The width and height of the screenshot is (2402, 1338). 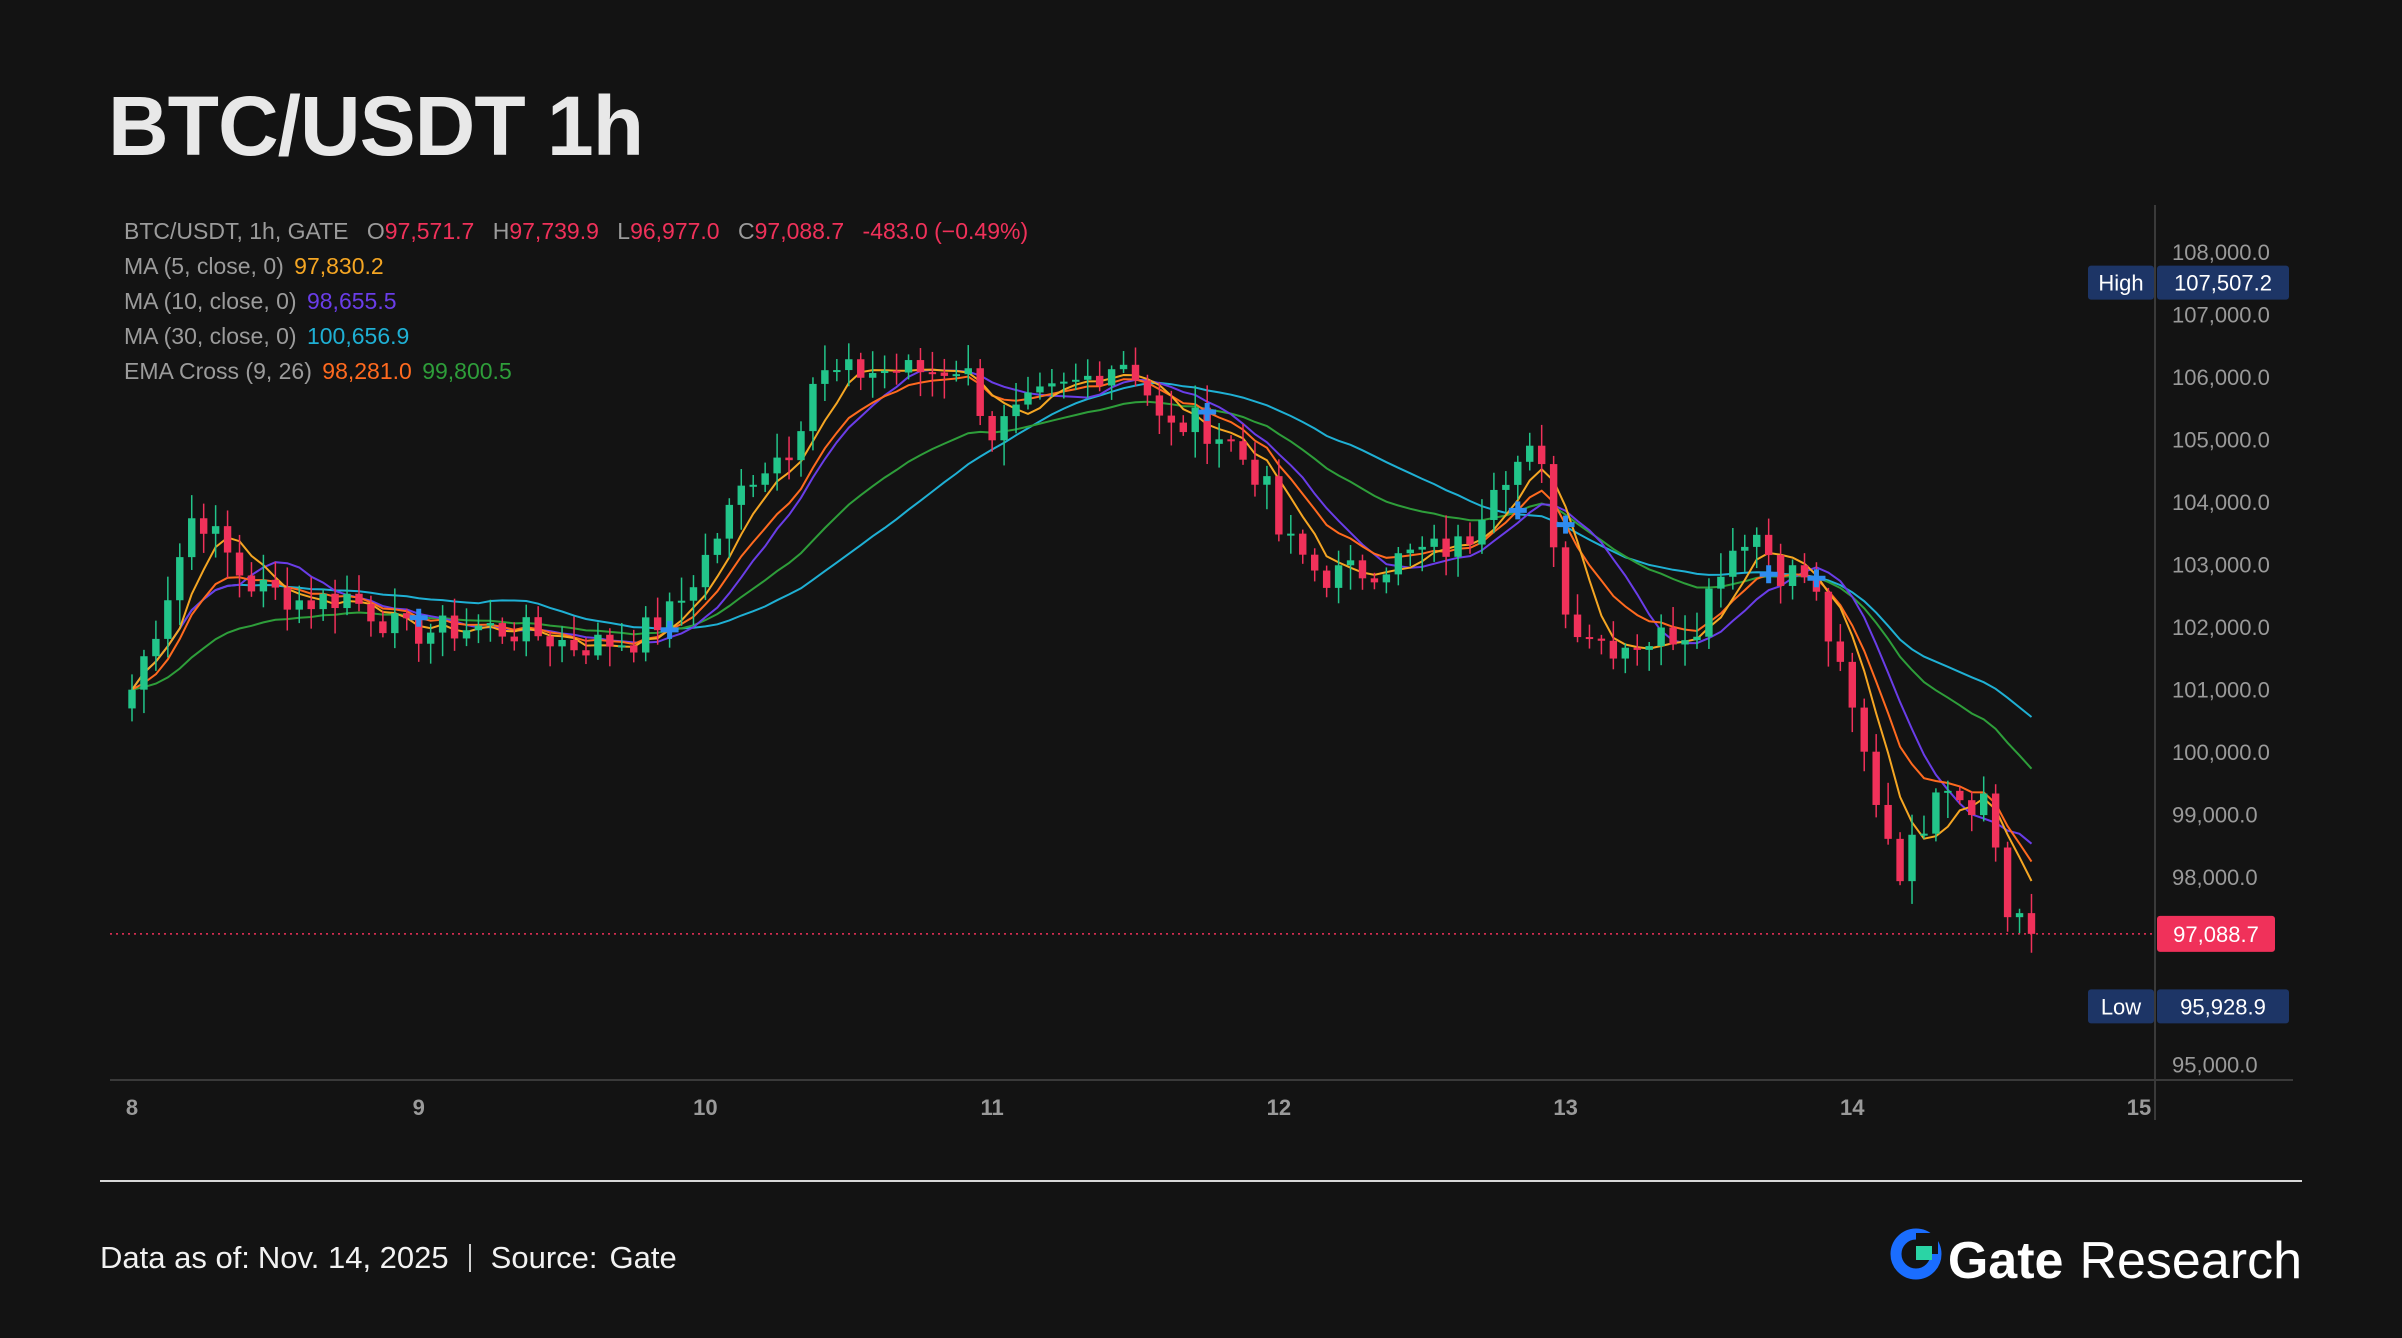 I want to click on ma30-label: MA (30, close, 0), so click(x=210, y=336).